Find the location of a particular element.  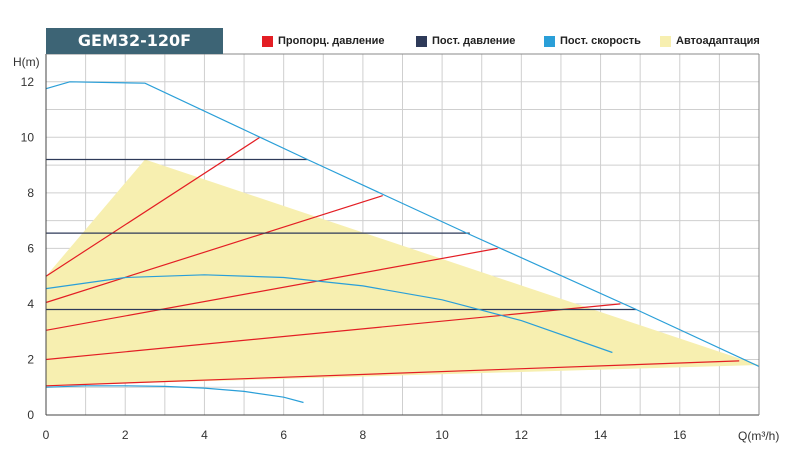

x-tick-label: 8 is located at coordinates (363, 435).